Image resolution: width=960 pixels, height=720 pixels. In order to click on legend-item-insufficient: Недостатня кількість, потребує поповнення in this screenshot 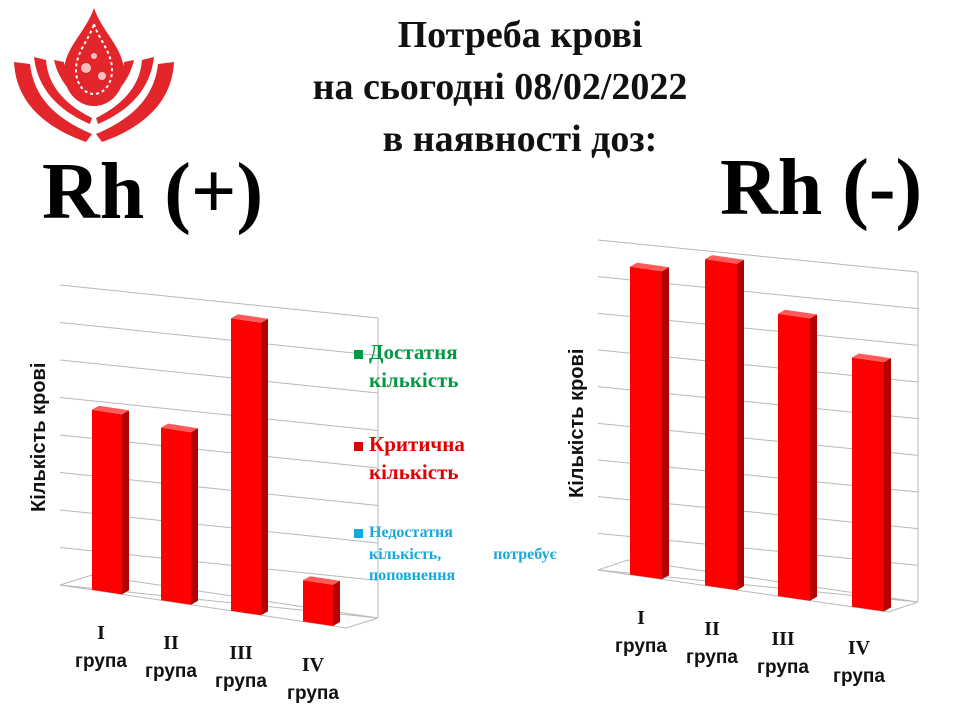, I will do `click(474, 554)`.